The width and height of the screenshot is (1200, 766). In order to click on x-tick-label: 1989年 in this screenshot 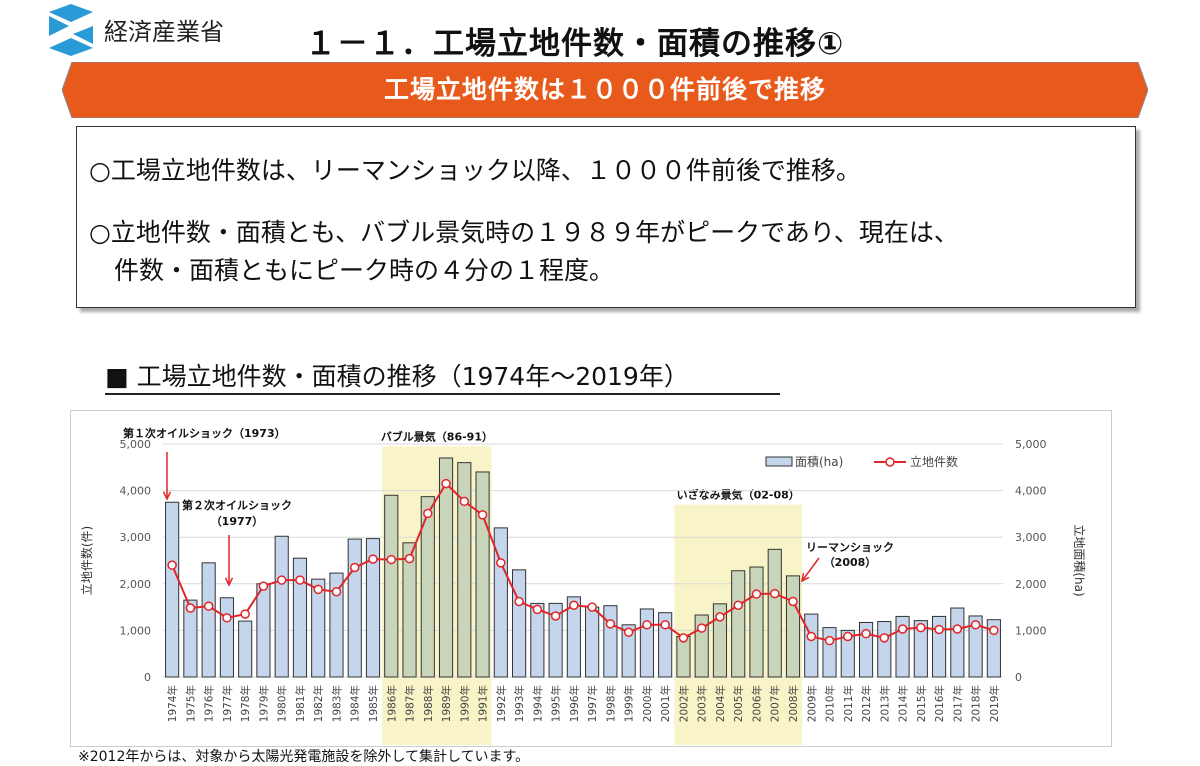, I will do `click(446, 703)`.